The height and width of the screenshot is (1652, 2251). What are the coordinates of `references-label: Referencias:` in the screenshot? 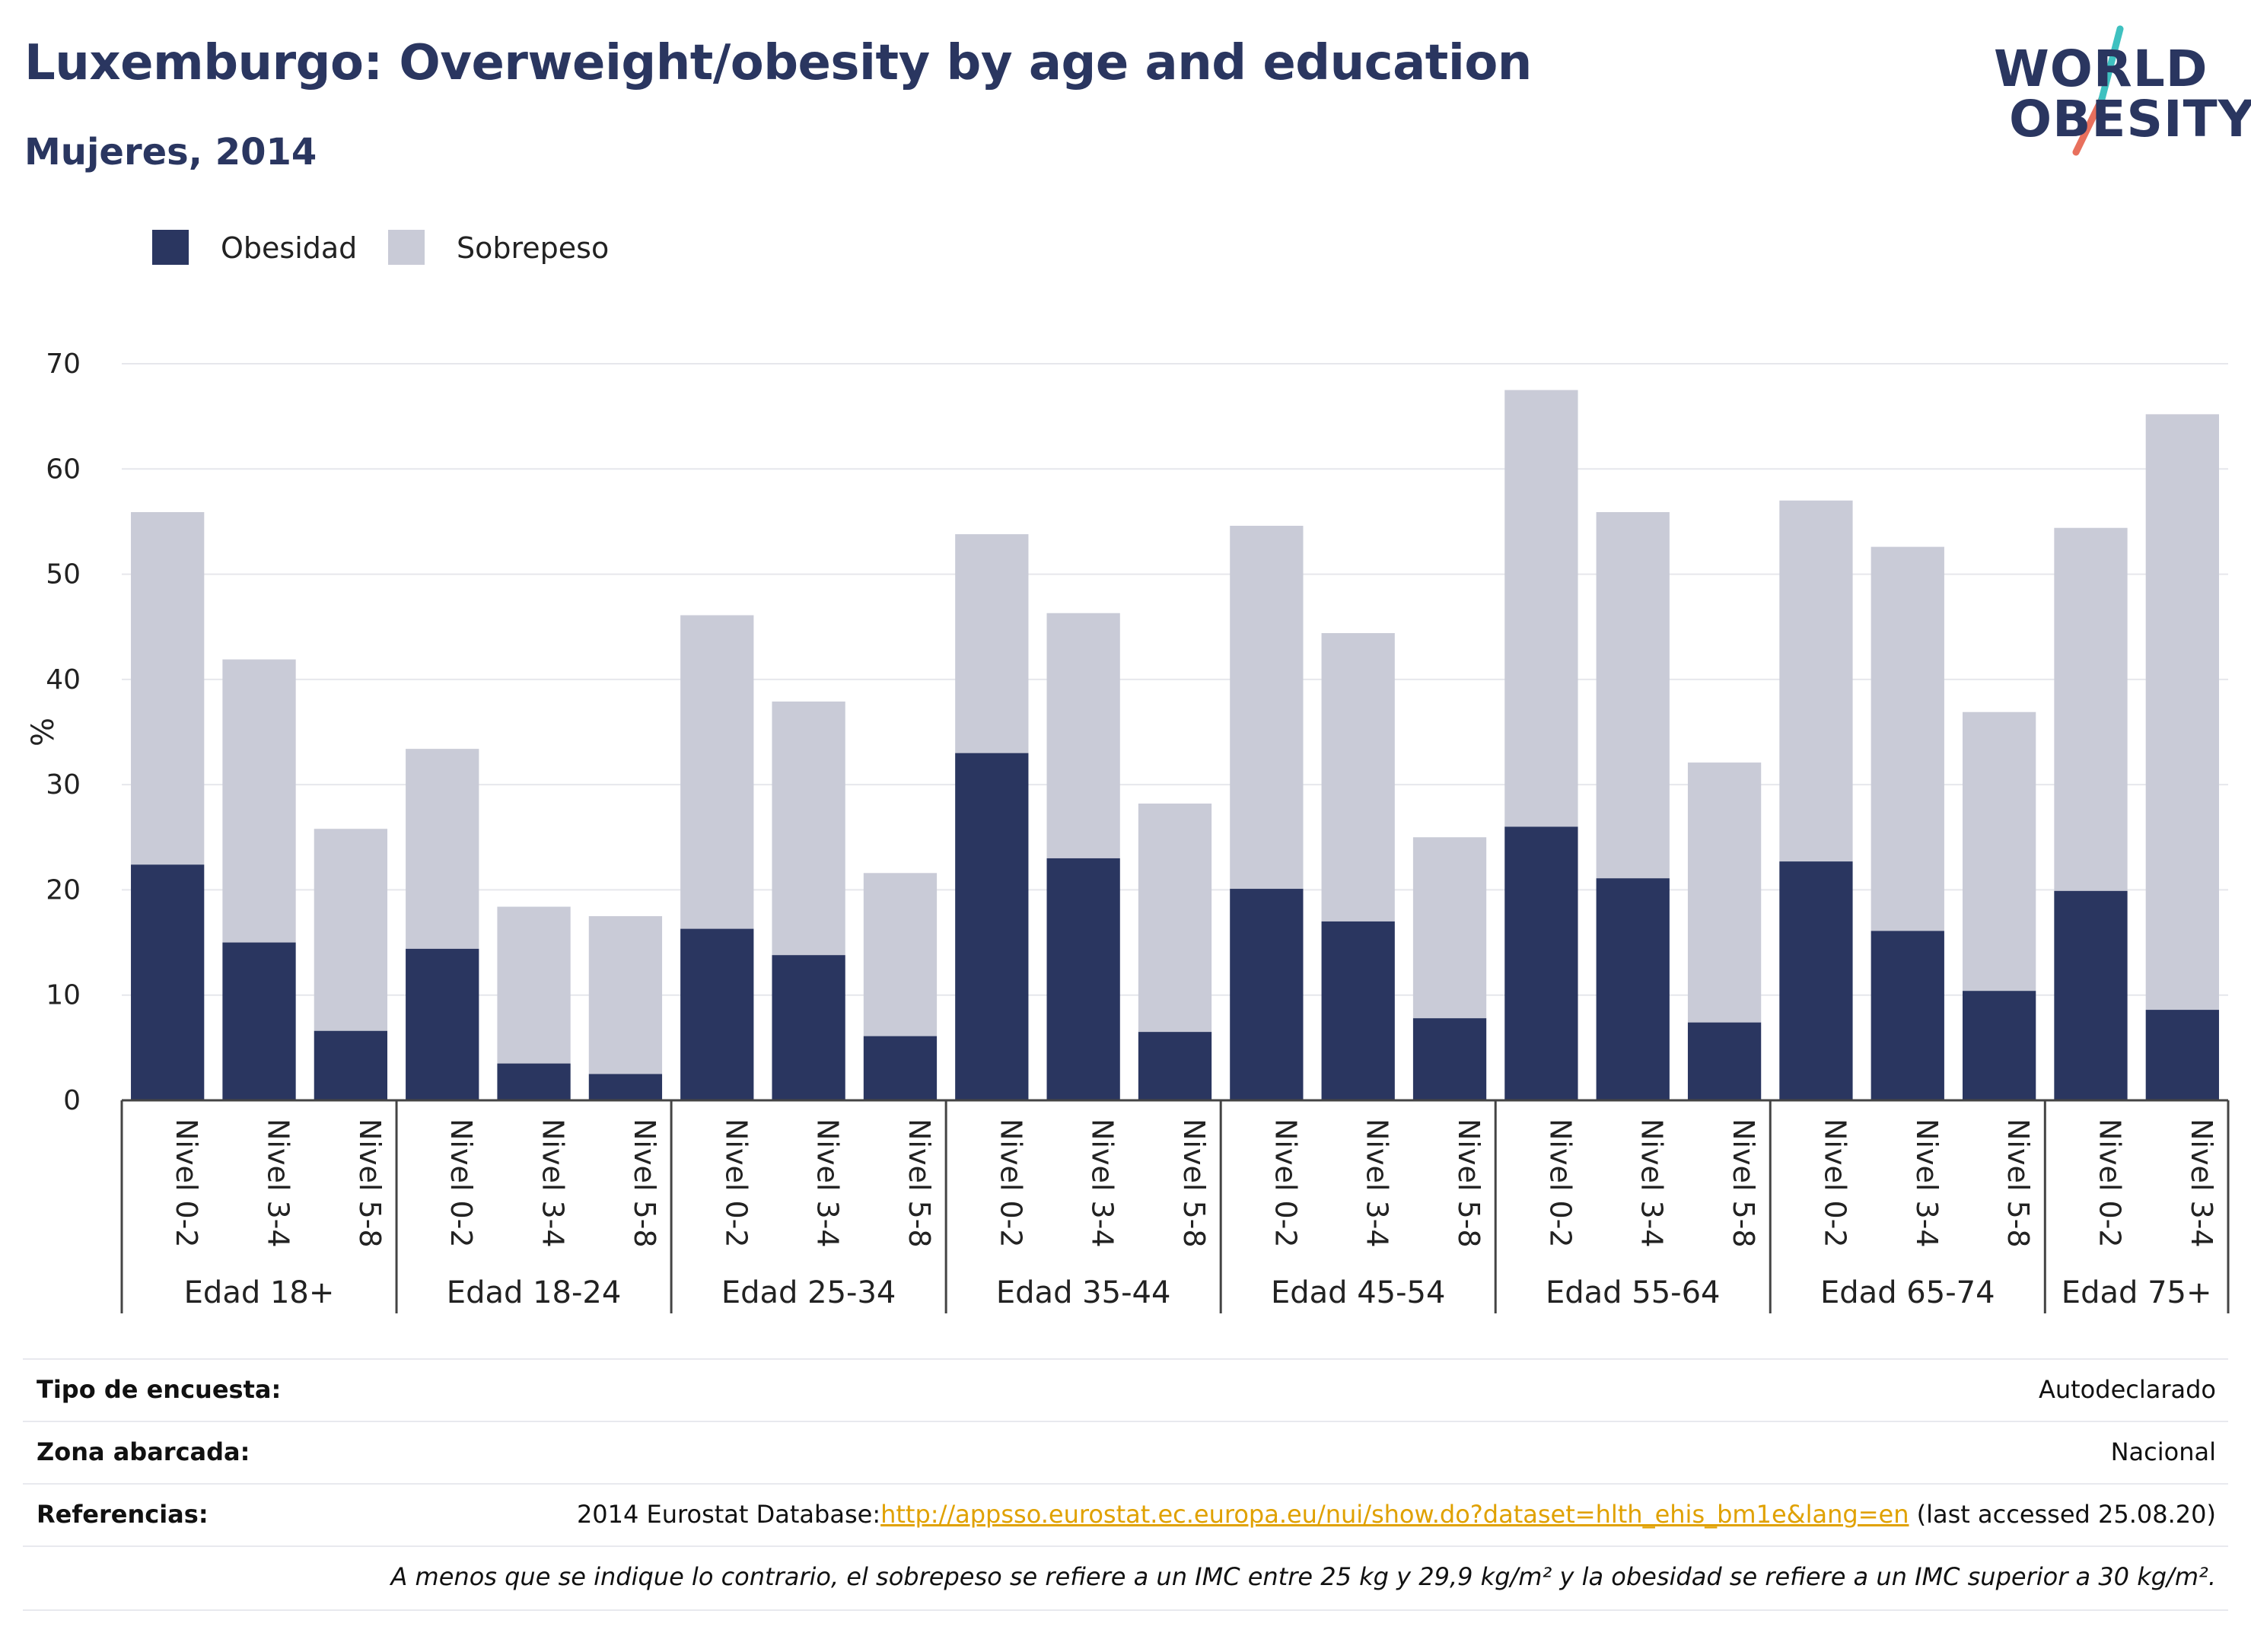 It's located at (123, 1514).